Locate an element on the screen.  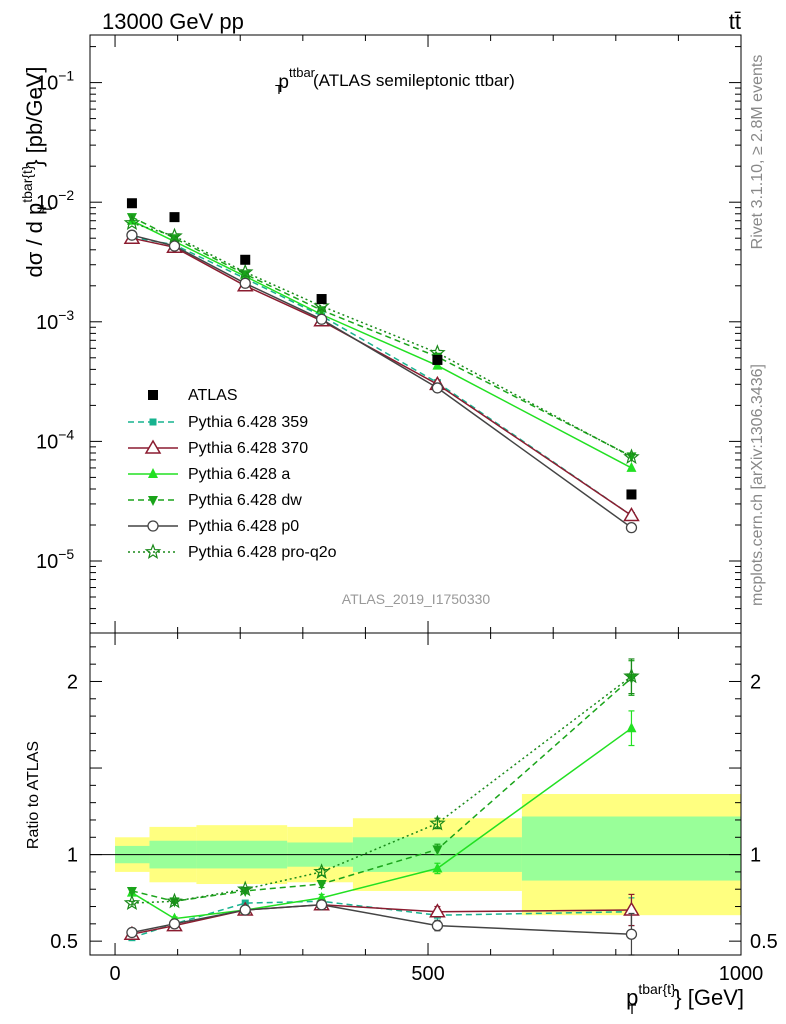
ratio-y-tick-label-left: 2 is located at coordinates (72, 682).